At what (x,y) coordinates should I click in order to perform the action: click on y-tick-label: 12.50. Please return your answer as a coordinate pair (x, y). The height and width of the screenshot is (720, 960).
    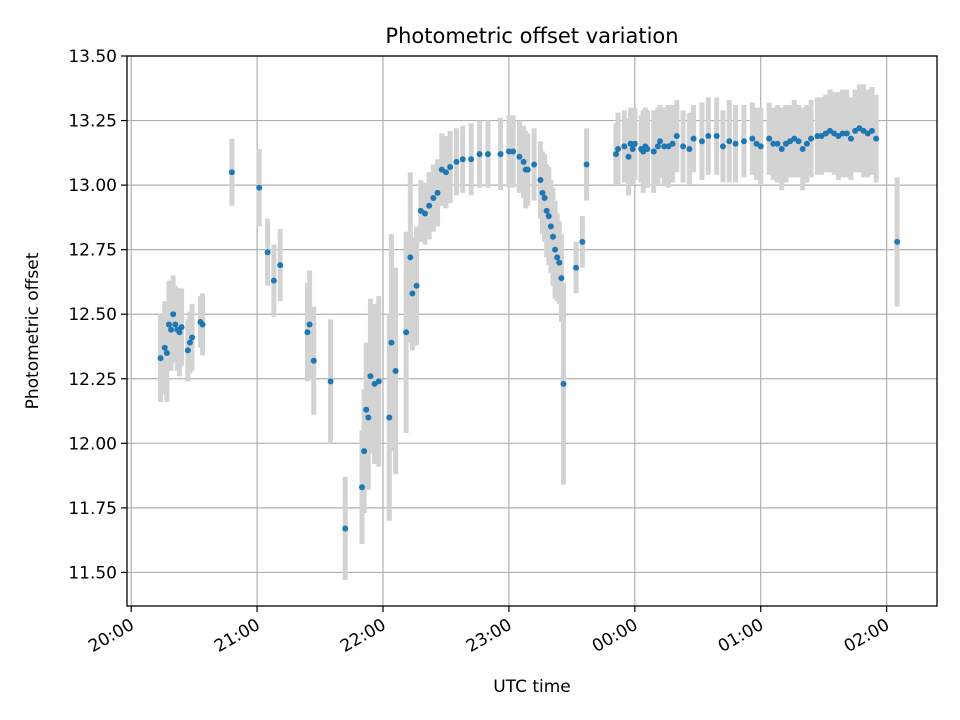
    Looking at the image, I should click on (92, 315).